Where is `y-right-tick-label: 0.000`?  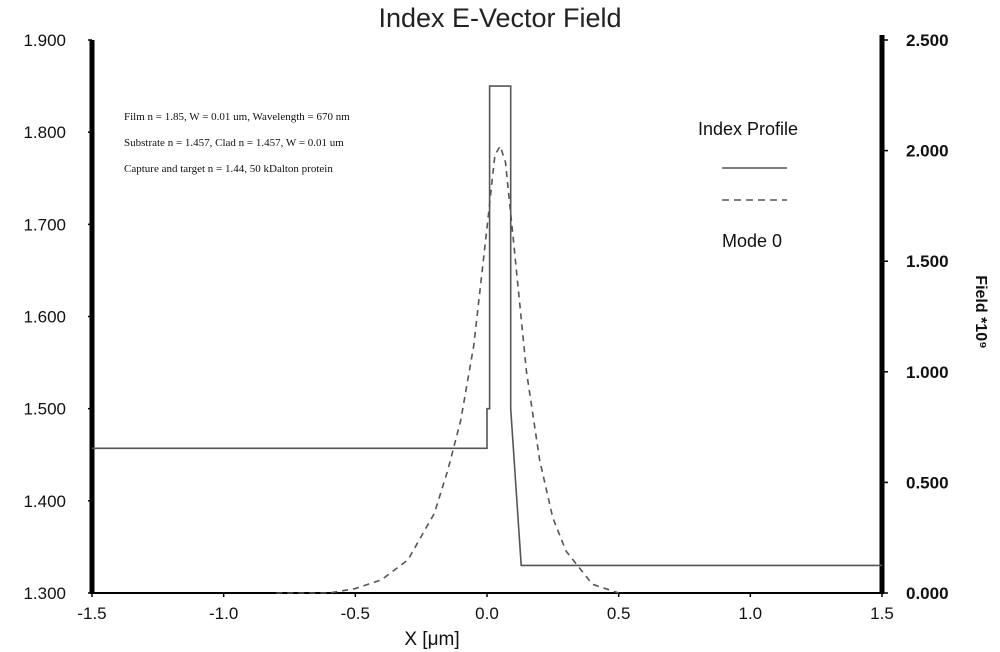
y-right-tick-label: 0.000 is located at coordinates (927, 593).